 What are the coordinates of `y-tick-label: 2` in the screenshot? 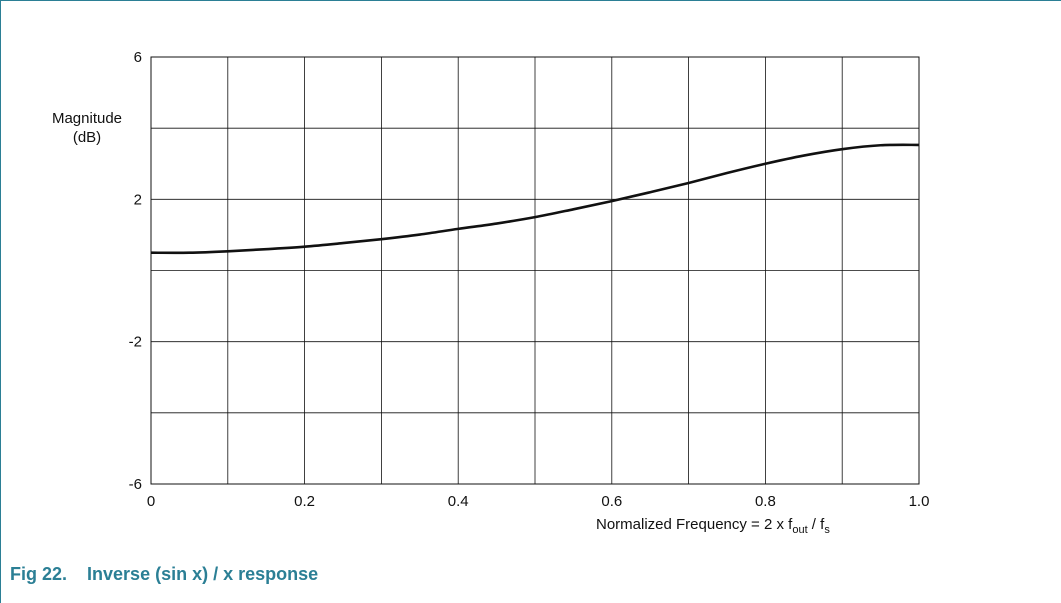 It's located at (138, 199).